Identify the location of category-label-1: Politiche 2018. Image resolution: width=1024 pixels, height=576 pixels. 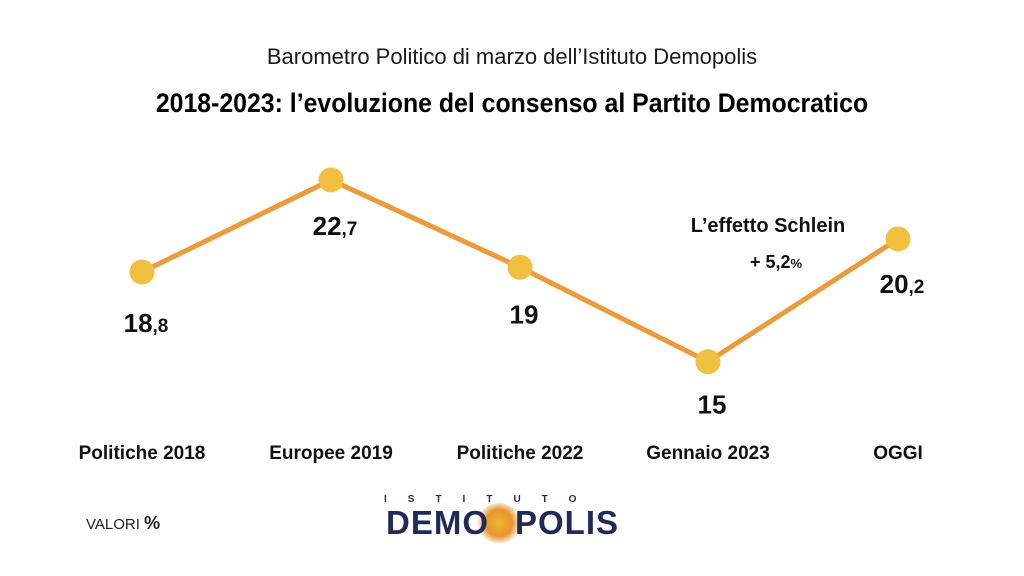
(142, 453).